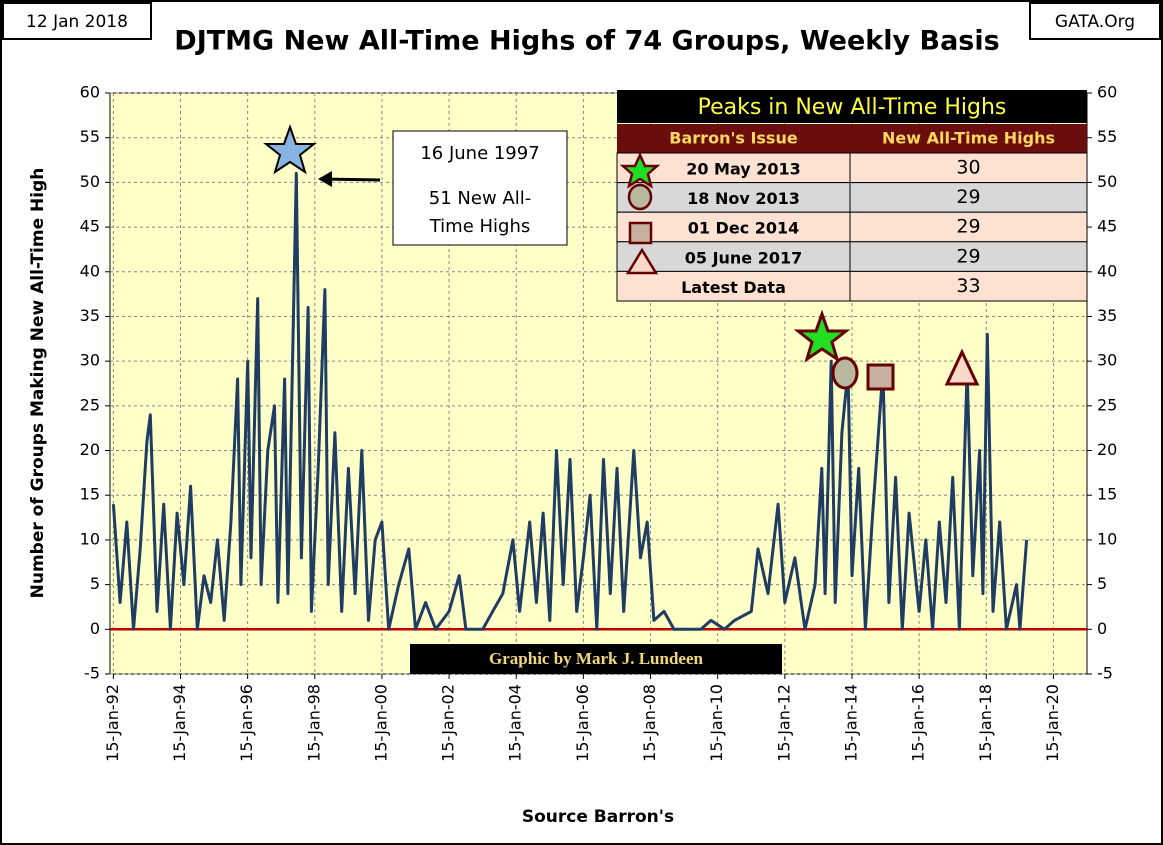 This screenshot has width=1163, height=845. What do you see at coordinates (968, 168) in the screenshot?
I see `table-cell: 30` at bounding box center [968, 168].